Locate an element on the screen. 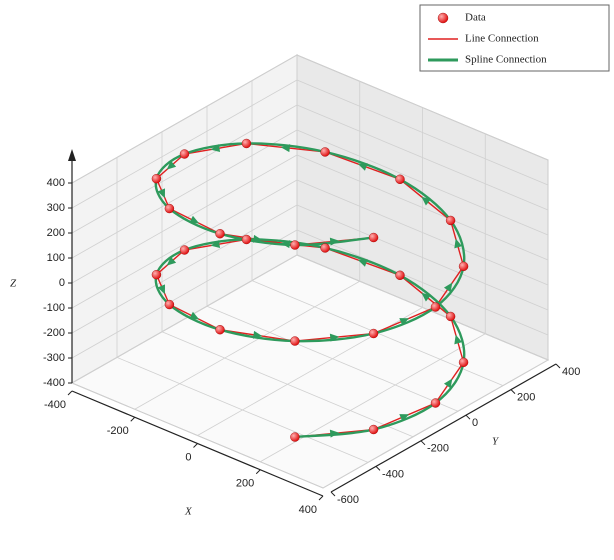 The image size is (614, 560). legend-marker is located at coordinates (443, 18).